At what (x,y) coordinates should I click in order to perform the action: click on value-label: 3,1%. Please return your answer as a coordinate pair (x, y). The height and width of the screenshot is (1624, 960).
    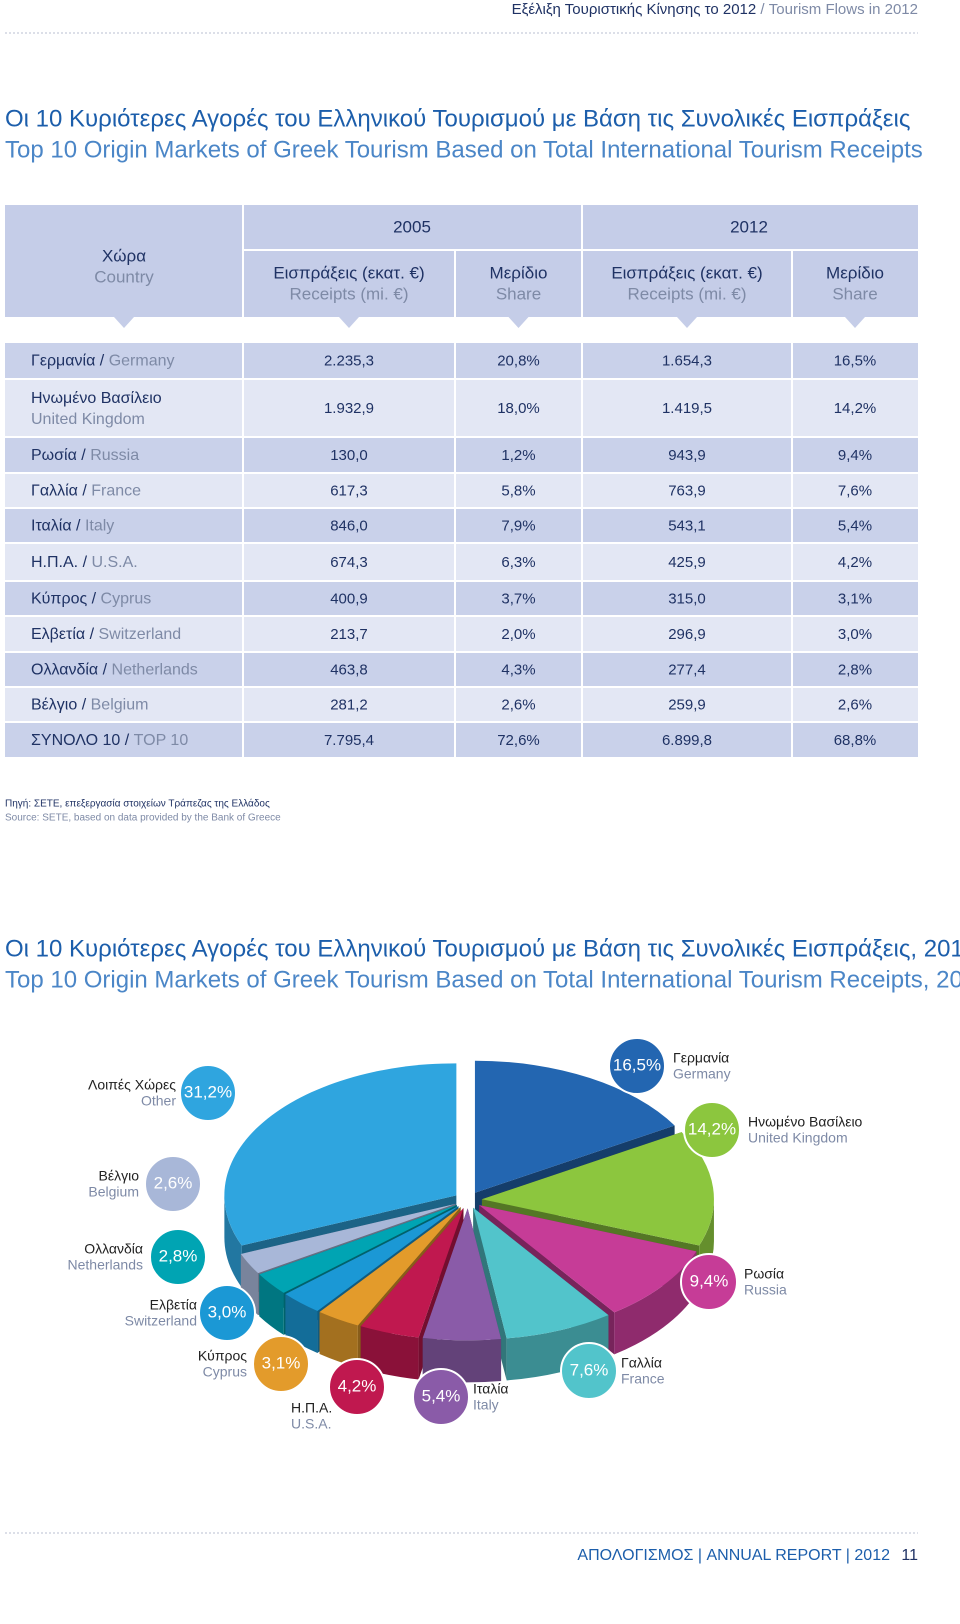
    Looking at the image, I should click on (281, 1362).